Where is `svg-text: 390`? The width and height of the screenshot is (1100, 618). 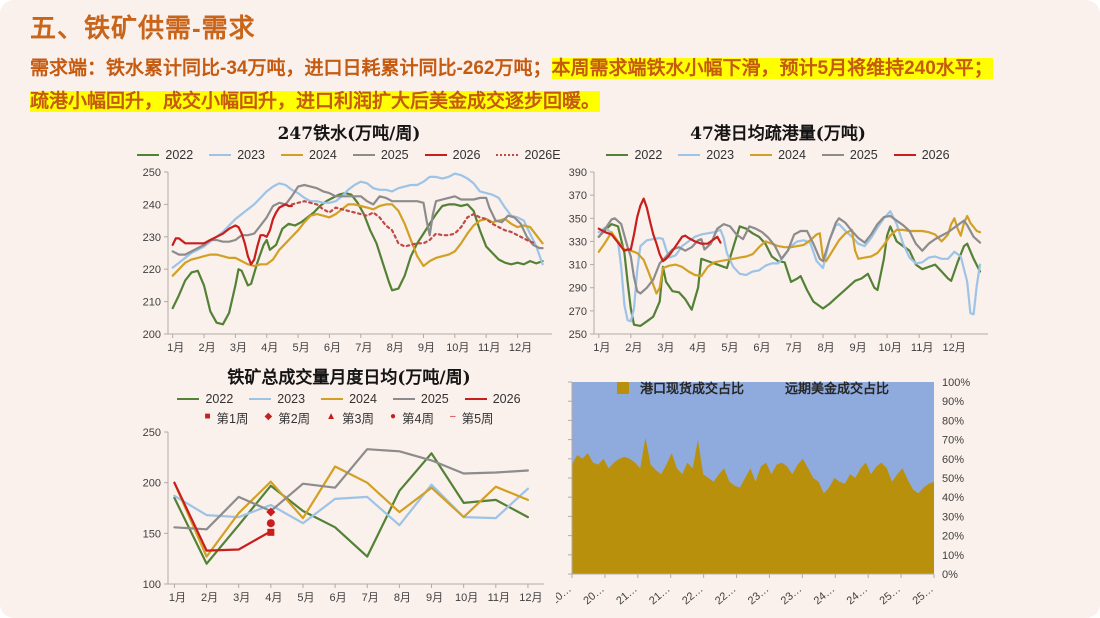
svg-text: 390 is located at coordinates (578, 173).